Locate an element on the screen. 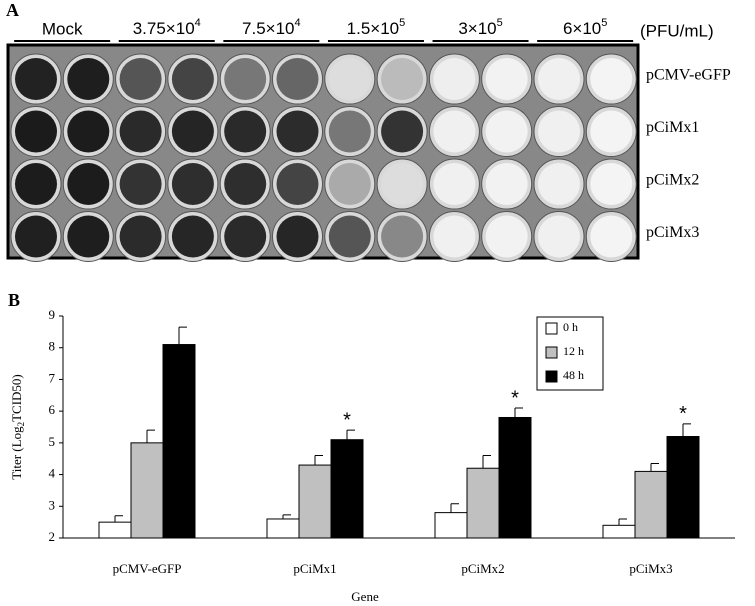 Image resolution: width=755 pixels, height=606 pixels. column-mantissa: 7.5×10 is located at coordinates (268, 28).